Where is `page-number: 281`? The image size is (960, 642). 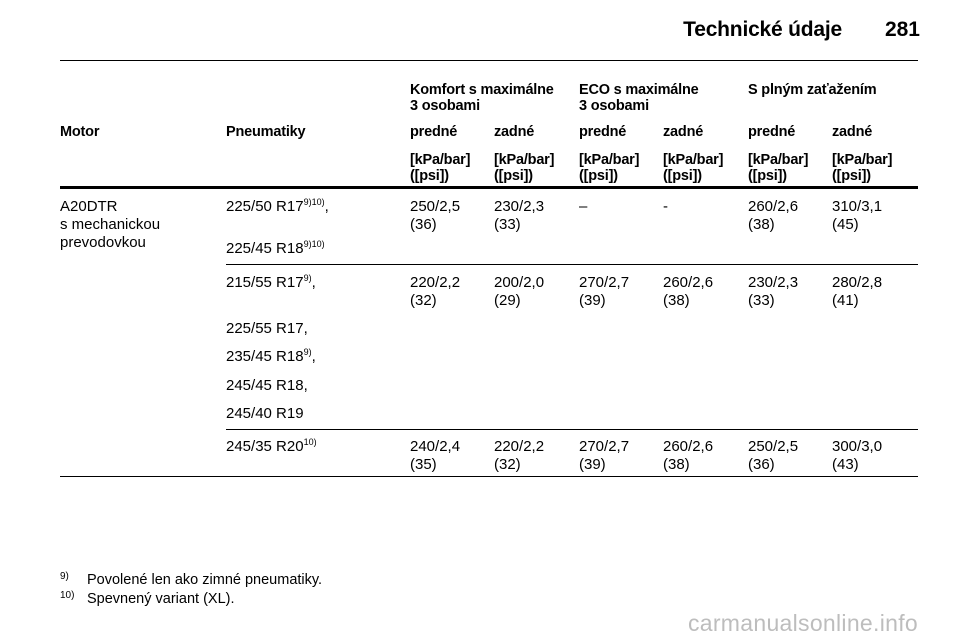
page-number: 281 is located at coordinates (902, 29).